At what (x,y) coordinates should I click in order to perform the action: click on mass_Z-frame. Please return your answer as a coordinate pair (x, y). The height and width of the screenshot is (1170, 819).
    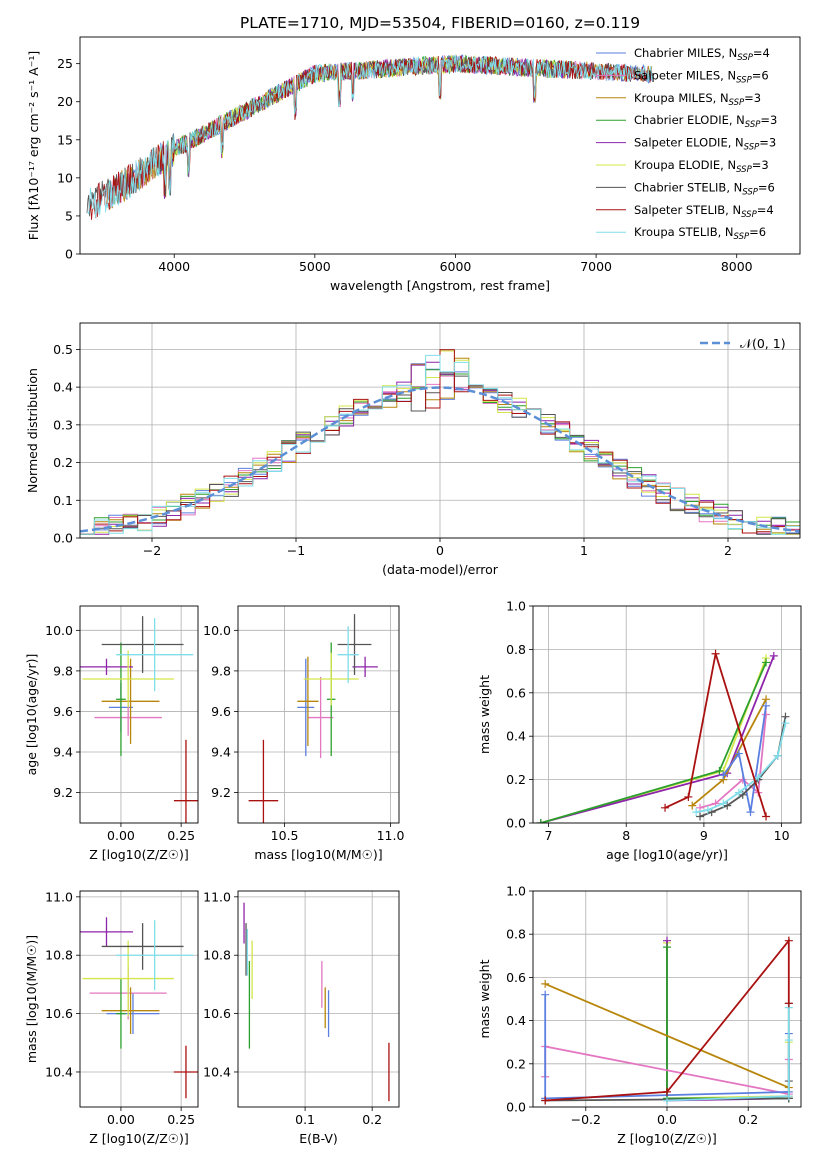
    Looking at the image, I should click on (139, 999).